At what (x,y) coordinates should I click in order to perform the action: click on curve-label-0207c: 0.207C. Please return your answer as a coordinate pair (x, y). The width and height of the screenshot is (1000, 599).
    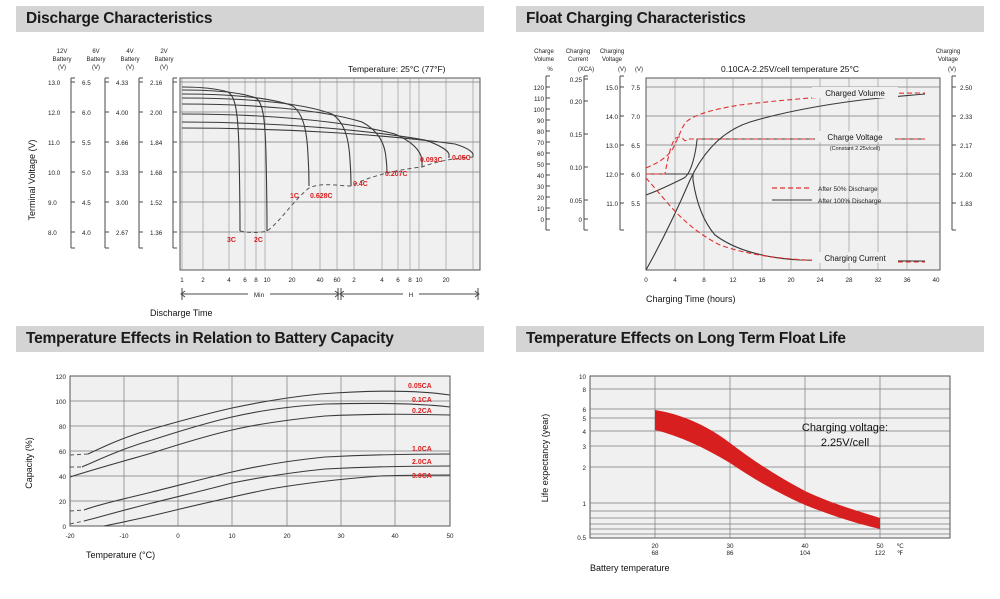
    Looking at the image, I should click on (396, 174).